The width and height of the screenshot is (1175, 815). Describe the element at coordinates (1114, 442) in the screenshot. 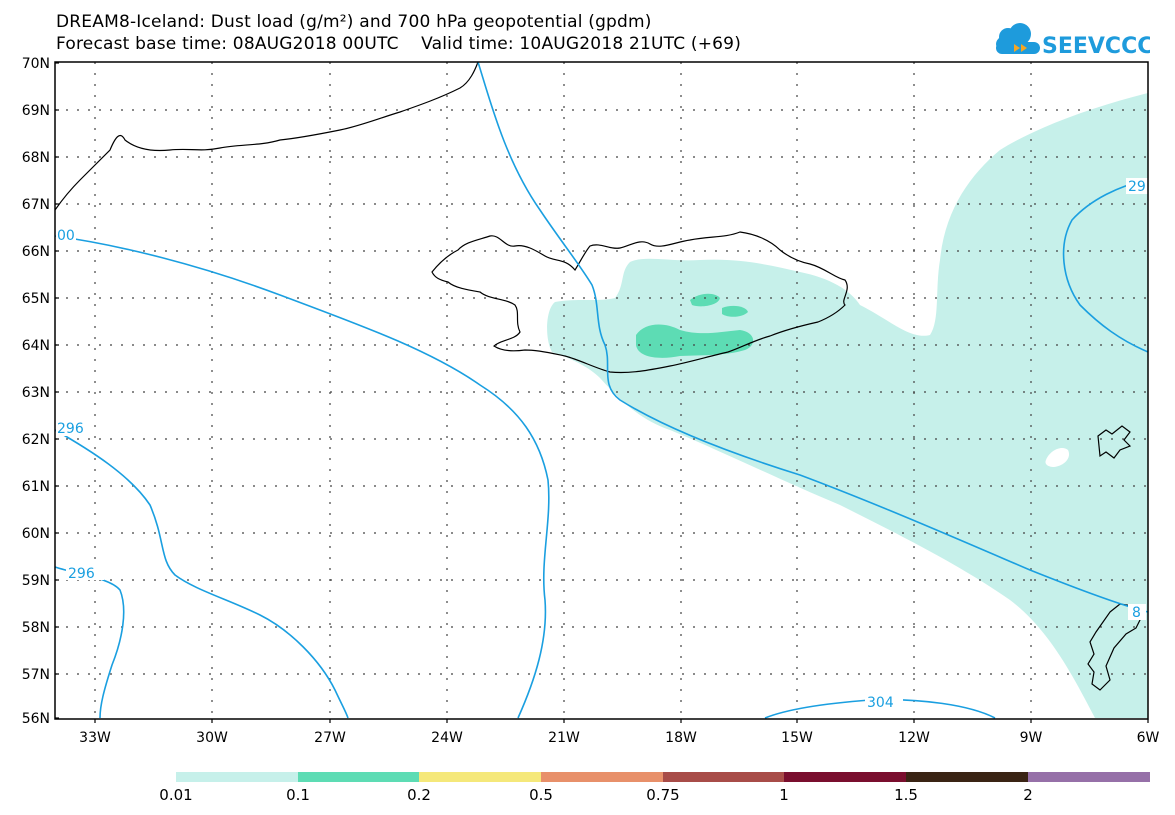

I see `faroe-coast` at that location.